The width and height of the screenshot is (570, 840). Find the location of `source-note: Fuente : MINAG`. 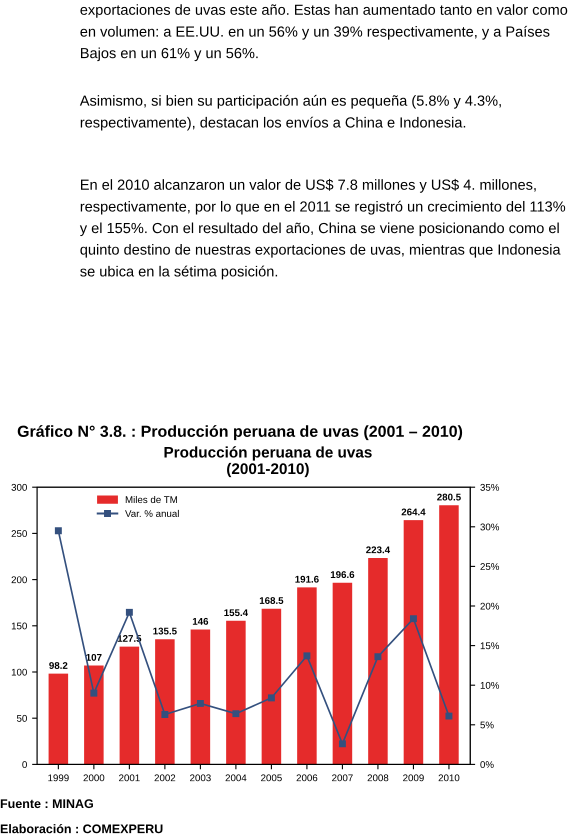

source-note: Fuente : MINAG is located at coordinates (46, 803).